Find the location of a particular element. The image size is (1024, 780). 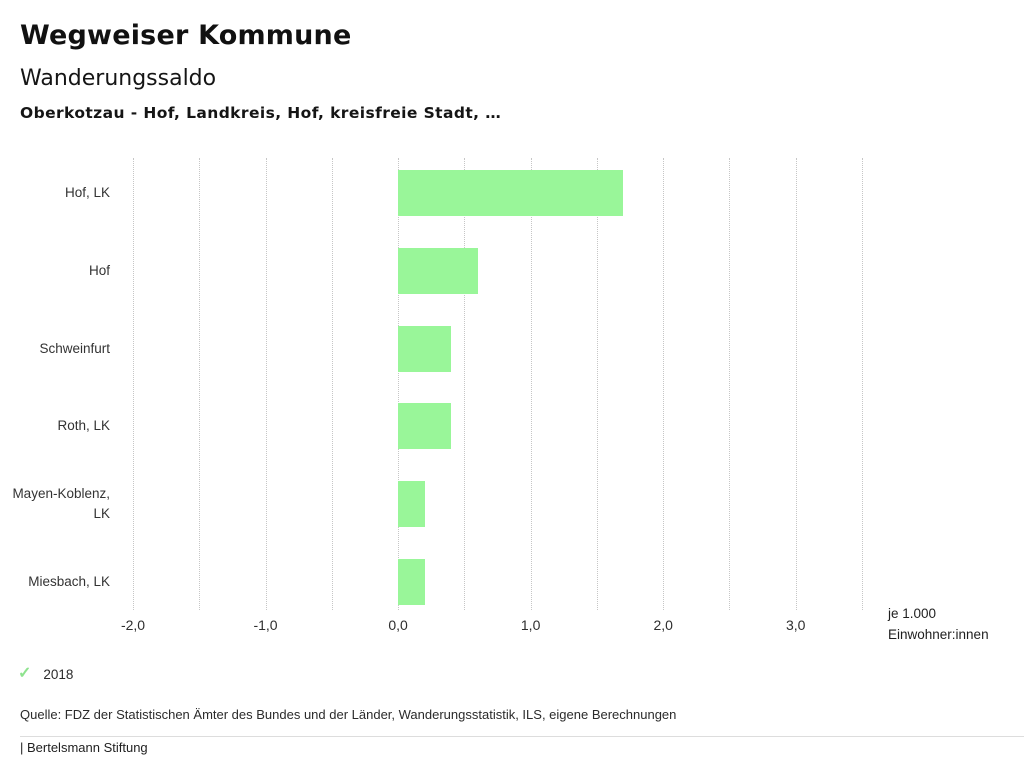

x-tick-label: 2,0 is located at coordinates (663, 625).